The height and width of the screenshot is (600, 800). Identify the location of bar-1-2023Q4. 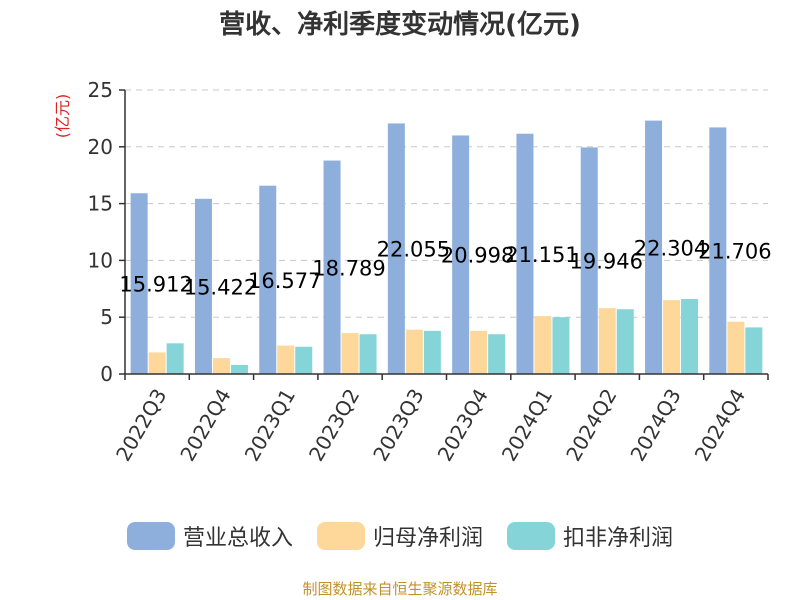
(461, 254).